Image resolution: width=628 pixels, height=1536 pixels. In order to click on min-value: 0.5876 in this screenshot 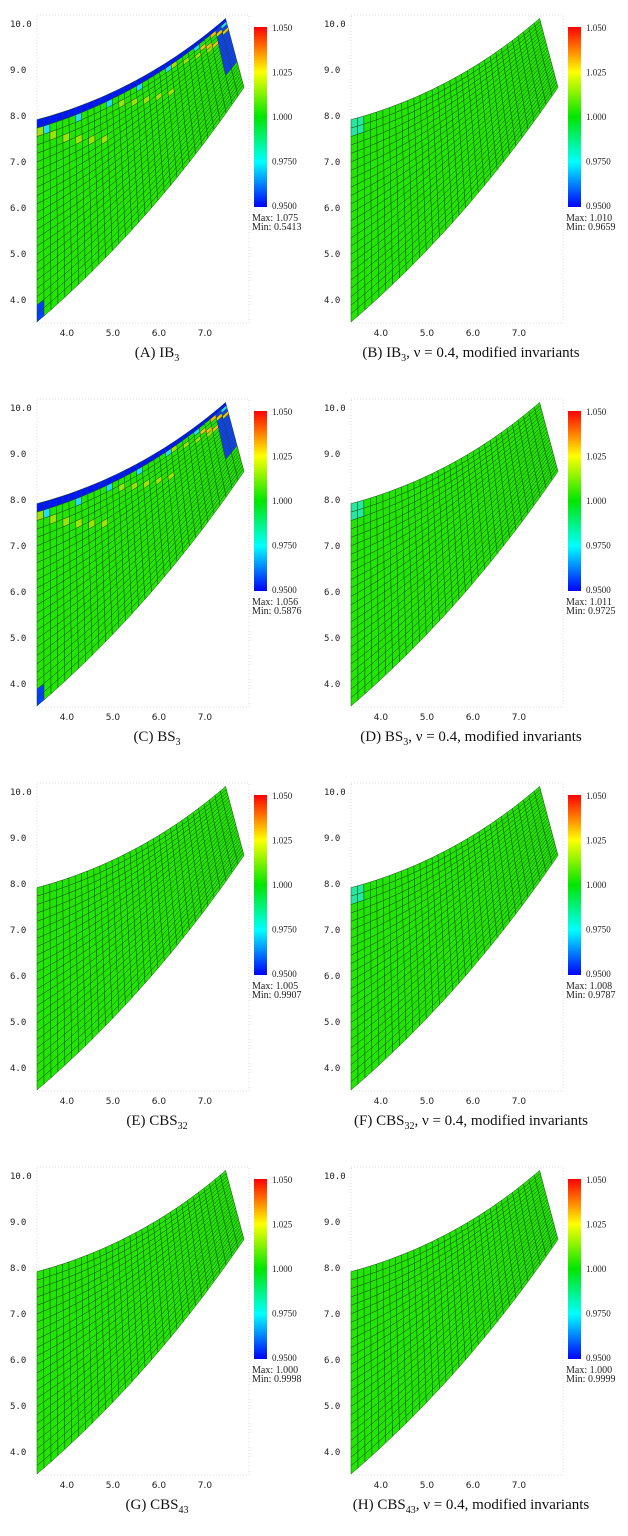, I will do `click(287, 611)`.